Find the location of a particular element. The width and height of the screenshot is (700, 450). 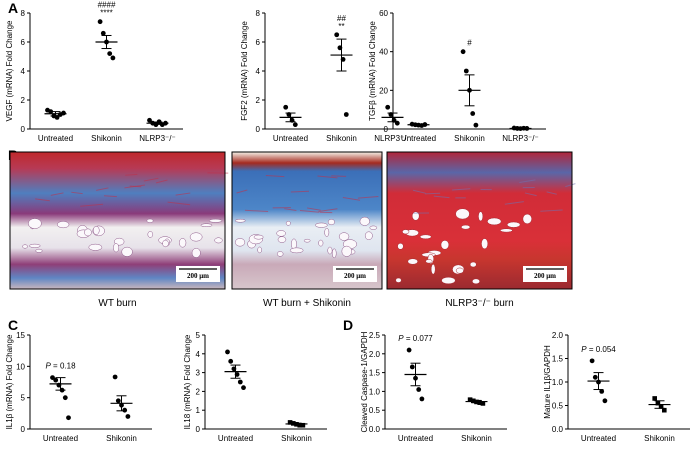

y-tick-label: 4 is located at coordinates (198, 354).